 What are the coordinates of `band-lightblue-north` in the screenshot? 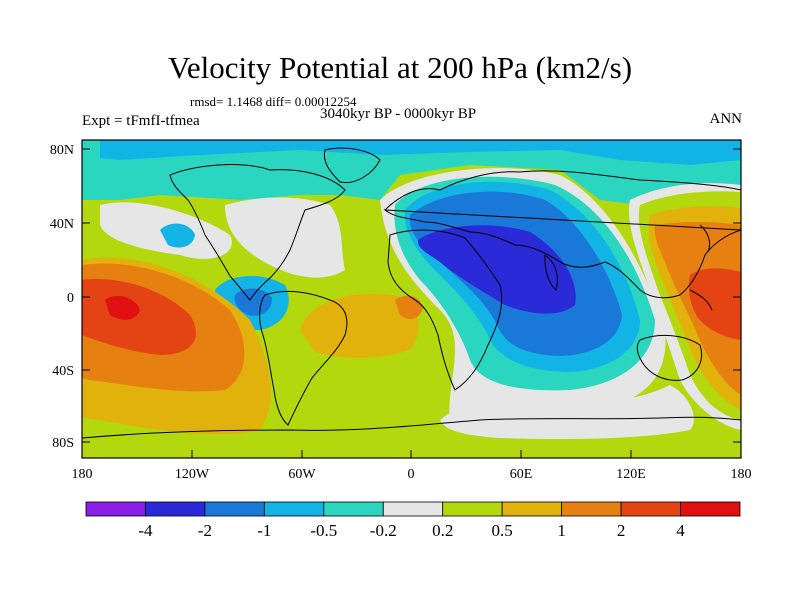 It's located at (420, 152).